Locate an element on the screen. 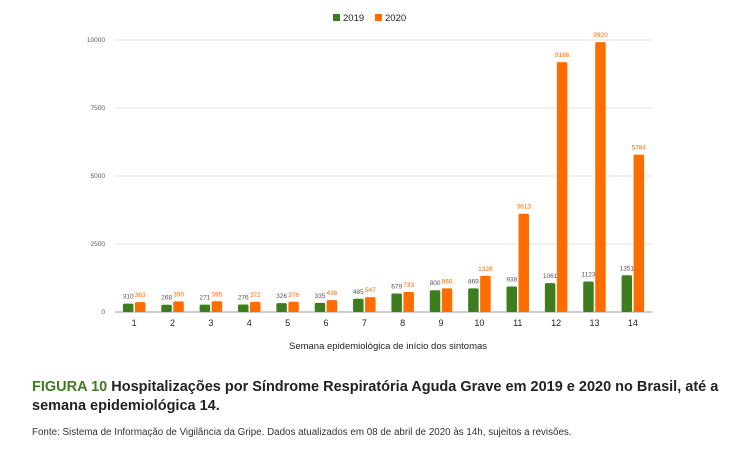 This screenshot has height=449, width=745. data-label: 868 is located at coordinates (447, 281).